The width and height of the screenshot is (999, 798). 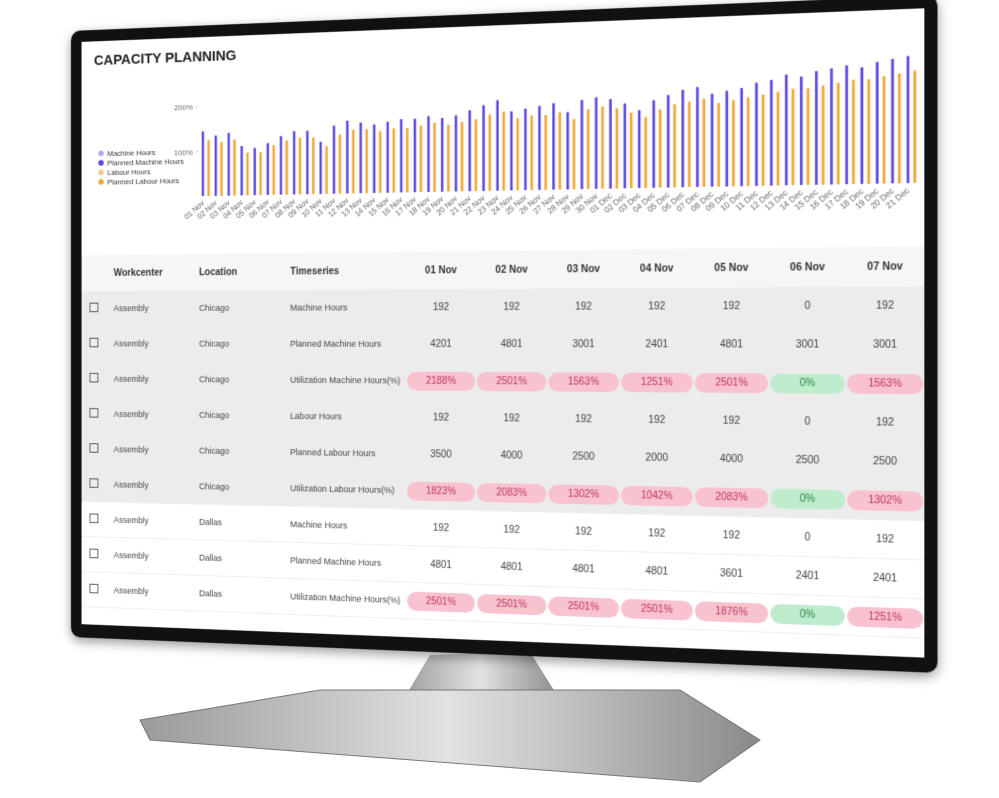 I want to click on utilization-pill: 1876%, so click(x=731, y=611).